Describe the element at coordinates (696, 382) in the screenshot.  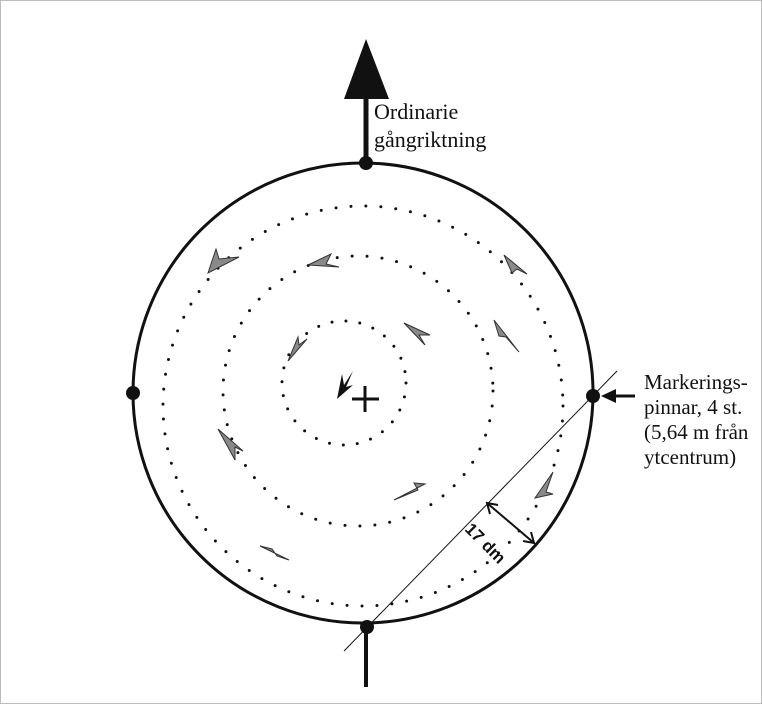
I see `marker-label-line1: Markerings-` at that location.